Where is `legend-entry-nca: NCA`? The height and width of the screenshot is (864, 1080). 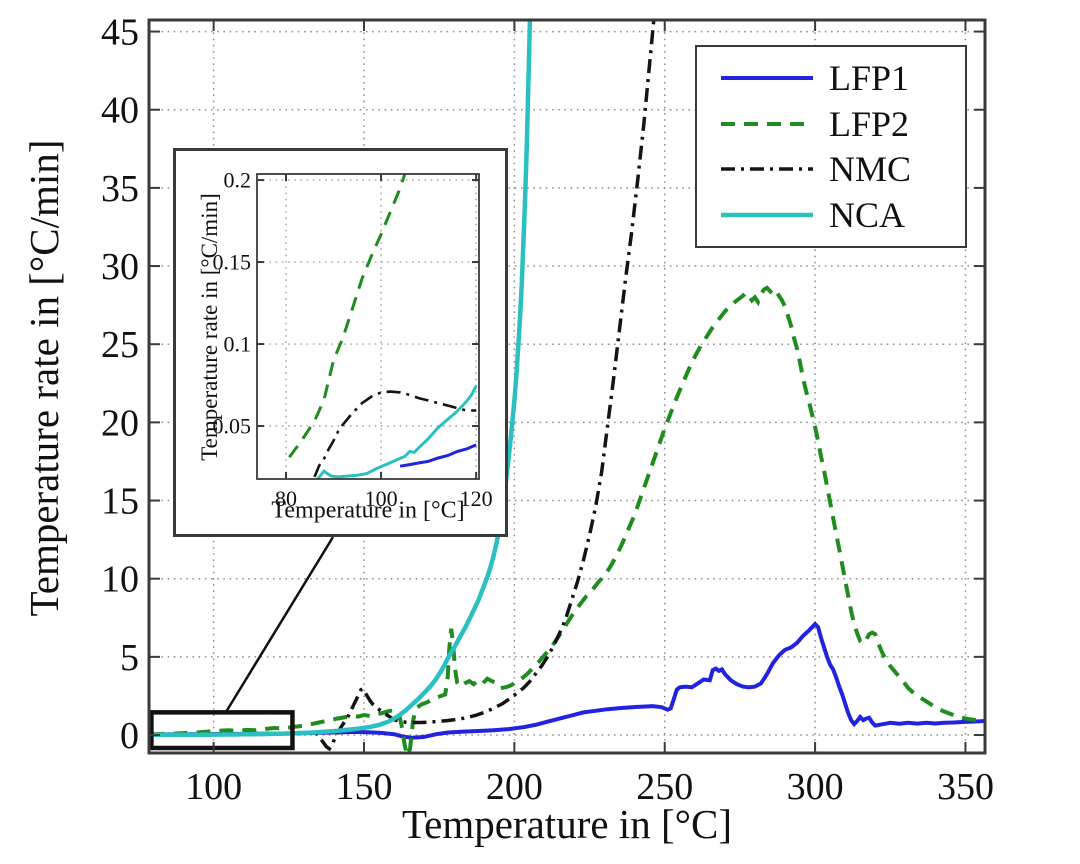 legend-entry-nca: NCA is located at coordinates (842, 215).